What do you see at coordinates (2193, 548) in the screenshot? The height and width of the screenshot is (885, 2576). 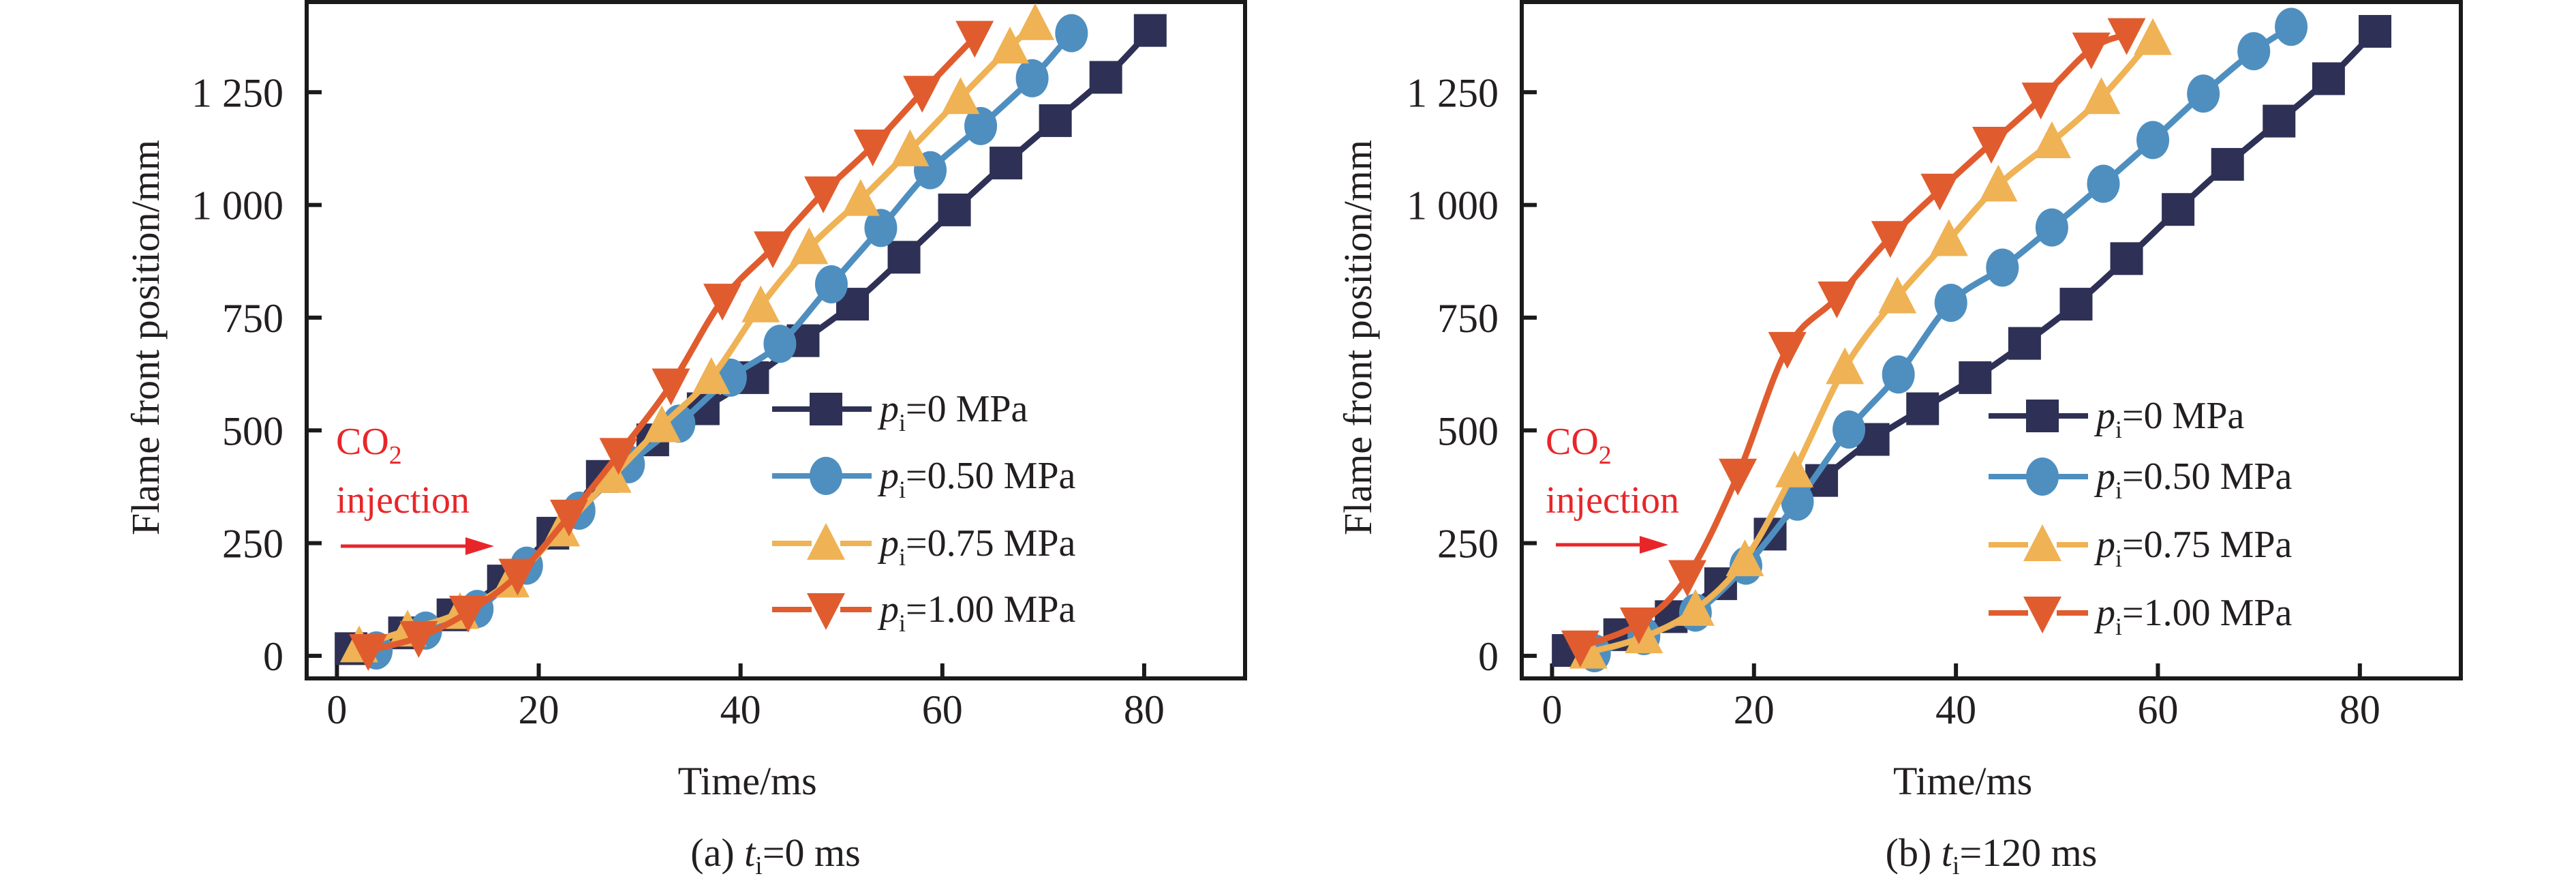 I see `legend-label: pi=0.75 MPa` at bounding box center [2193, 548].